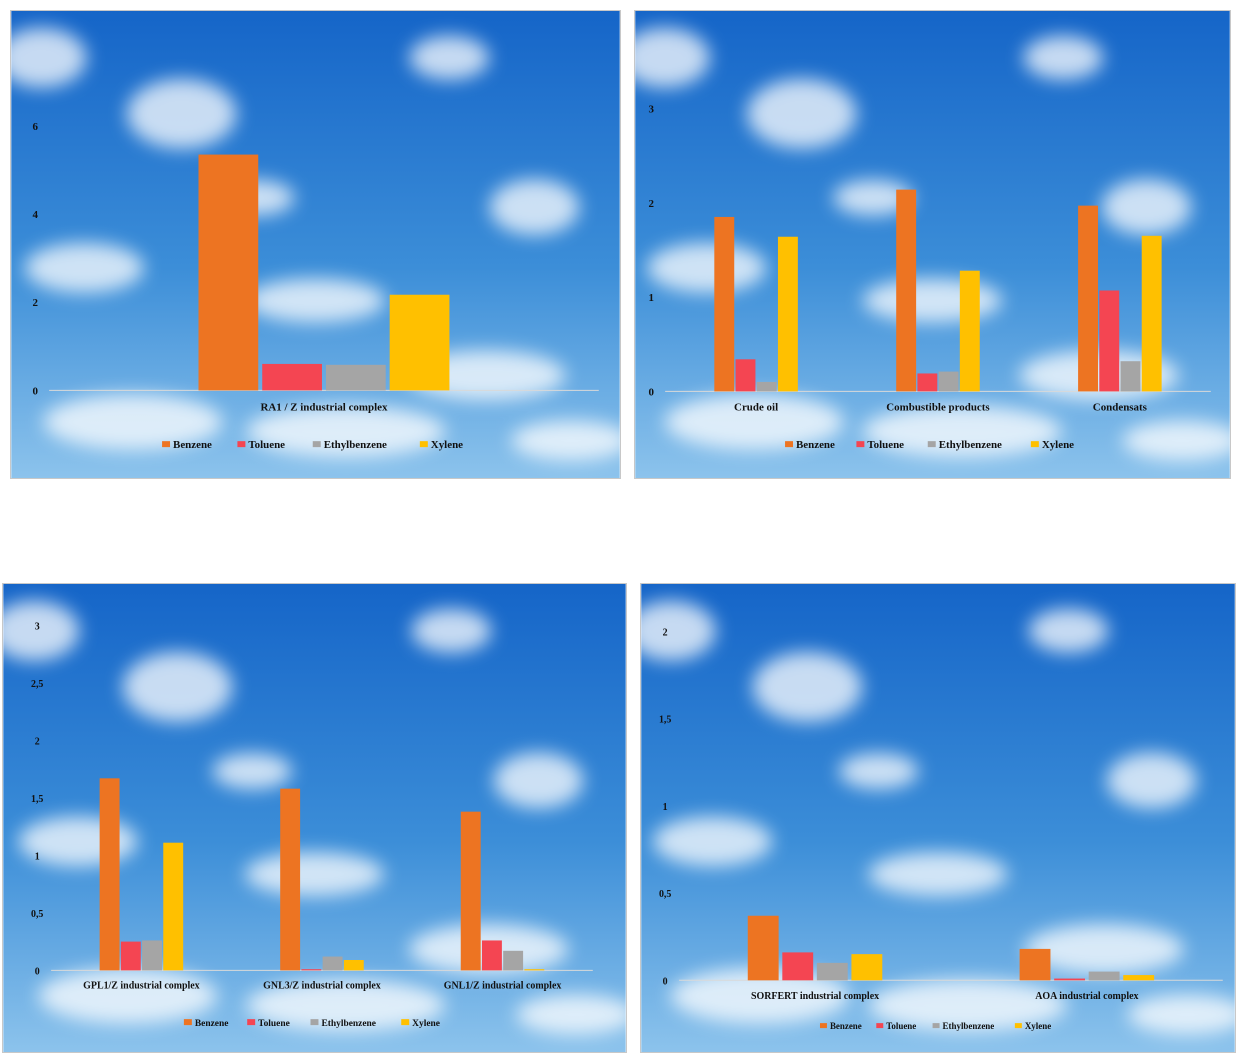 Image resolution: width=1236 pixels, height=1053 pixels. I want to click on category-label: SORFERT industrial complex, so click(815, 996).